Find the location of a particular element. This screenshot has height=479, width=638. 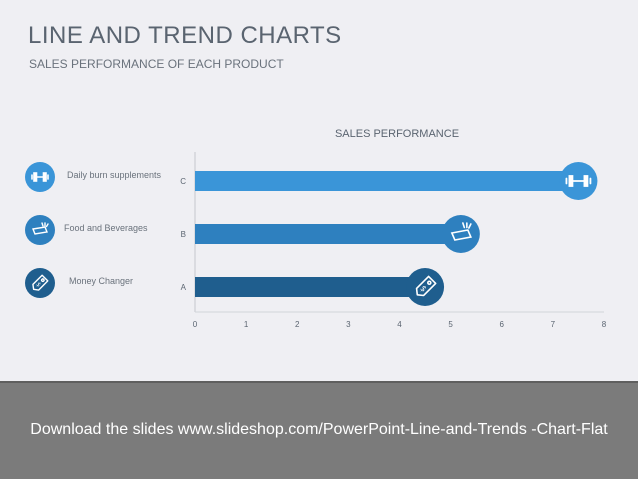

x-tick-label: 6 is located at coordinates (502, 324).